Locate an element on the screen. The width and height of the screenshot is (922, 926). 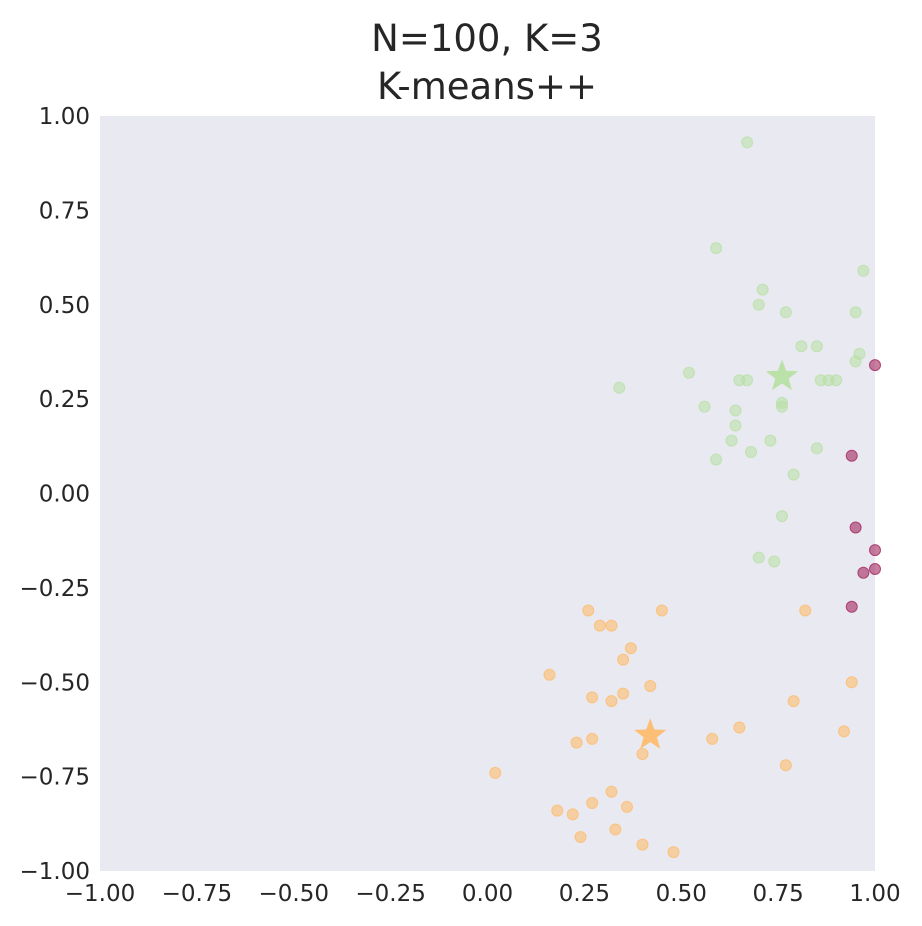
x-tick-label: −0.50 is located at coordinates (294, 894).